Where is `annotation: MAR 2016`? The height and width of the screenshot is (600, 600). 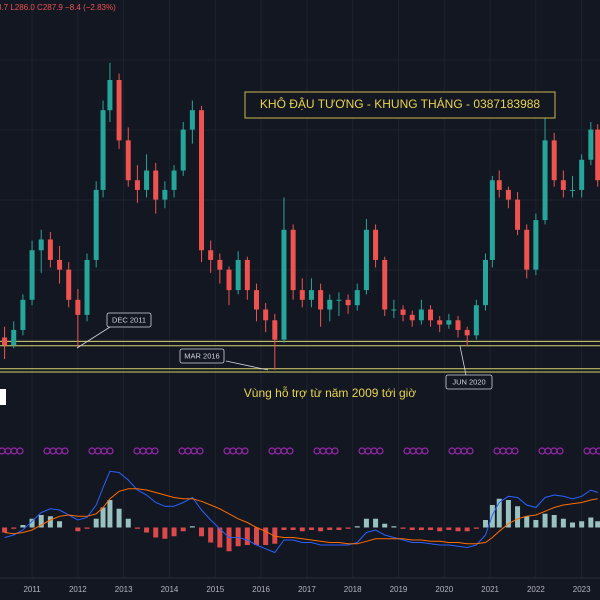
annotation: MAR 2016 is located at coordinates (201, 355).